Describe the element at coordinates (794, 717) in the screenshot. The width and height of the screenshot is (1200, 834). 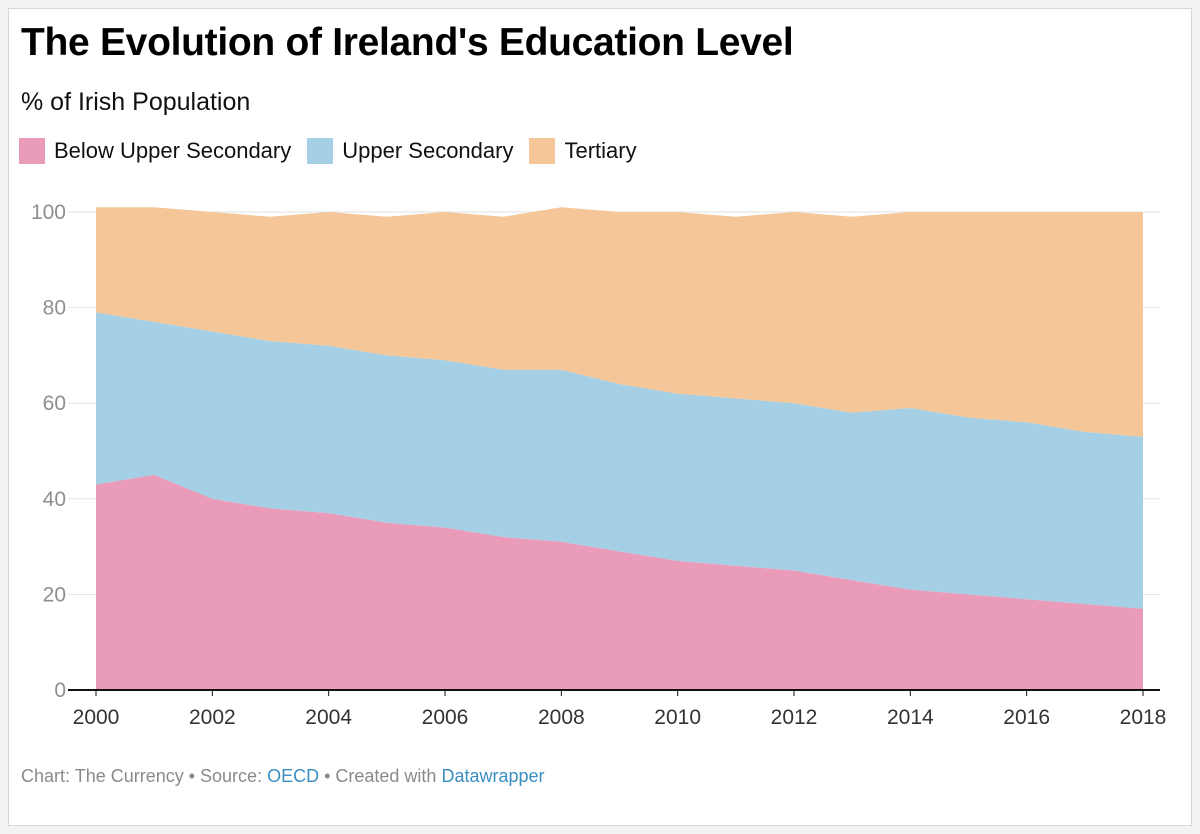
I see `x-tick-label-2012: 2012` at that location.